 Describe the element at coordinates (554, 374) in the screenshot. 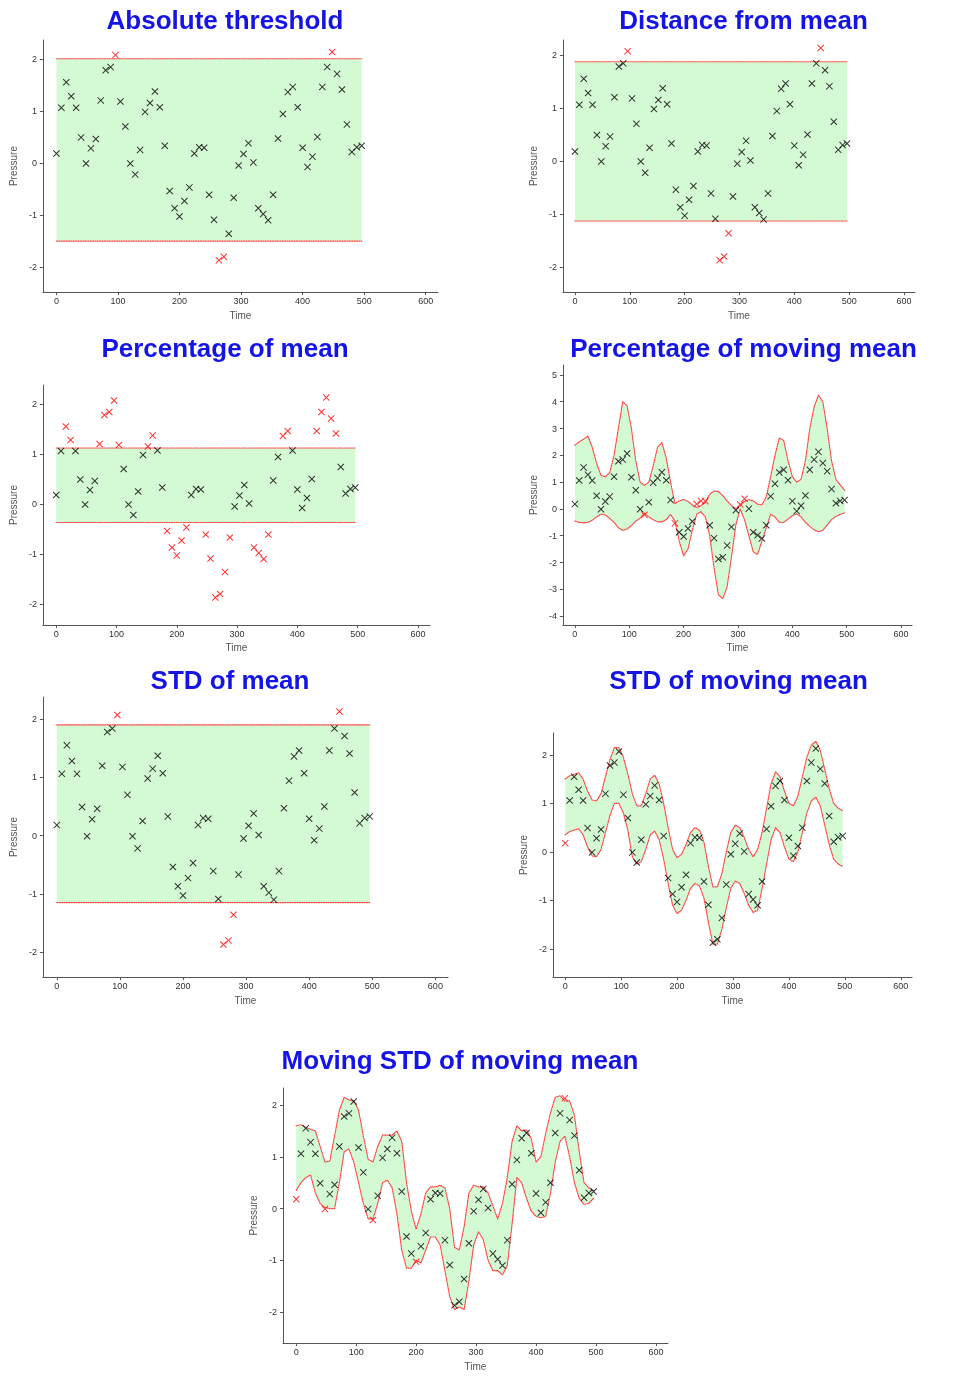

I see `y-tick-label: 5` at that location.